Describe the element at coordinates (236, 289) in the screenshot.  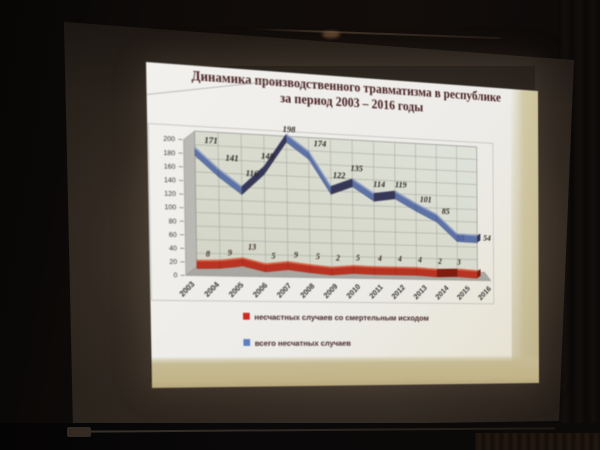
I see `svg-text: 2005` at that location.